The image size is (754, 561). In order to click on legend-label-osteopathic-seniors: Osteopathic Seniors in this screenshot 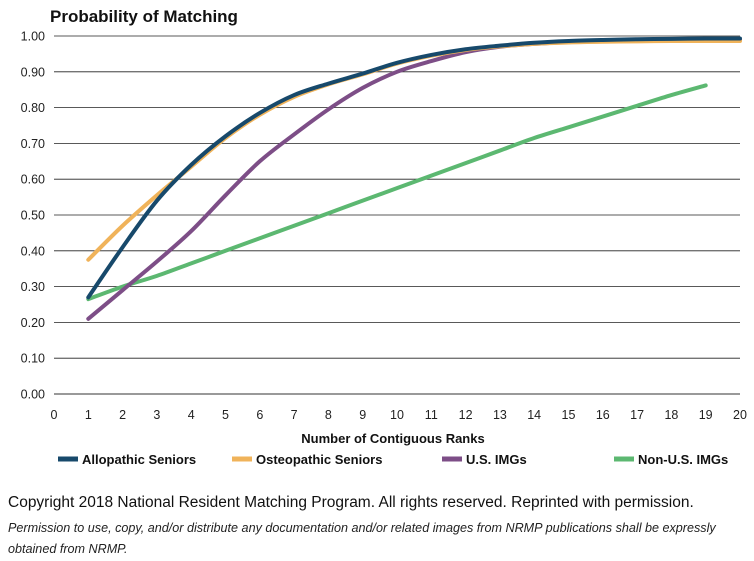, I will do `click(319, 459)`.